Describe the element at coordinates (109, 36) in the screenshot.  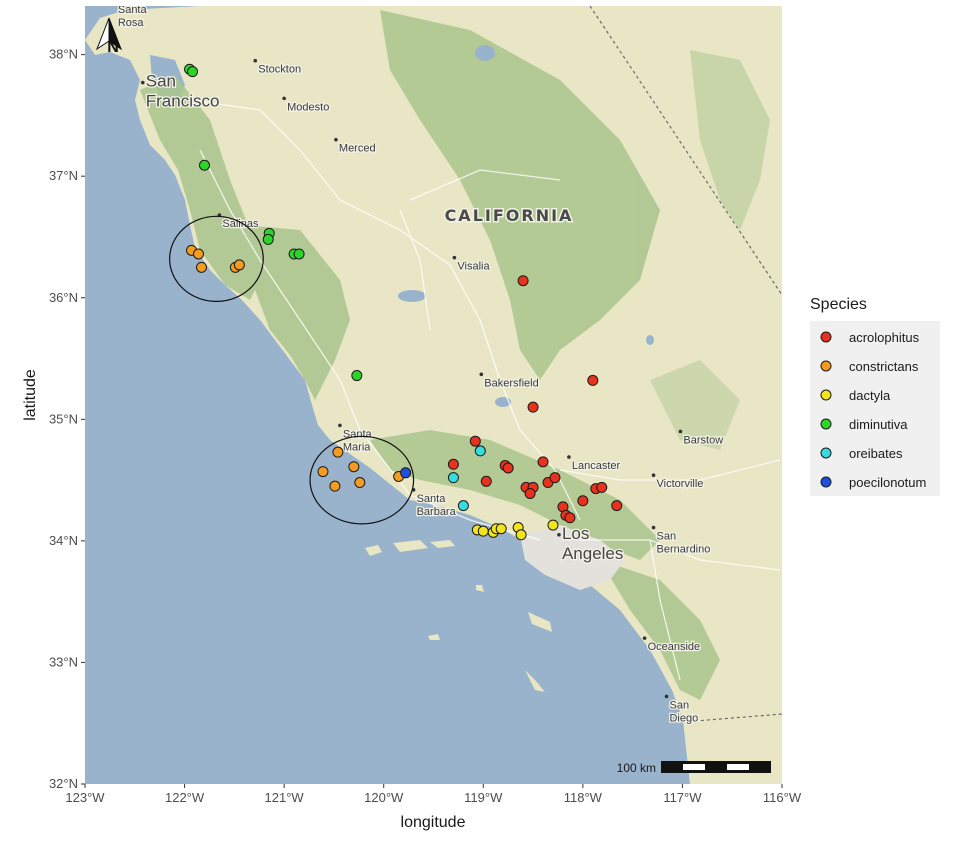
I see `north-arrow: N` at that location.